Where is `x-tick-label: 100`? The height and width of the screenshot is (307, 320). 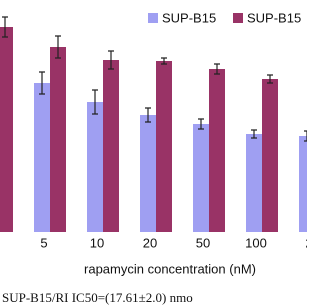 x-tick-label: 100 is located at coordinates (256, 242).